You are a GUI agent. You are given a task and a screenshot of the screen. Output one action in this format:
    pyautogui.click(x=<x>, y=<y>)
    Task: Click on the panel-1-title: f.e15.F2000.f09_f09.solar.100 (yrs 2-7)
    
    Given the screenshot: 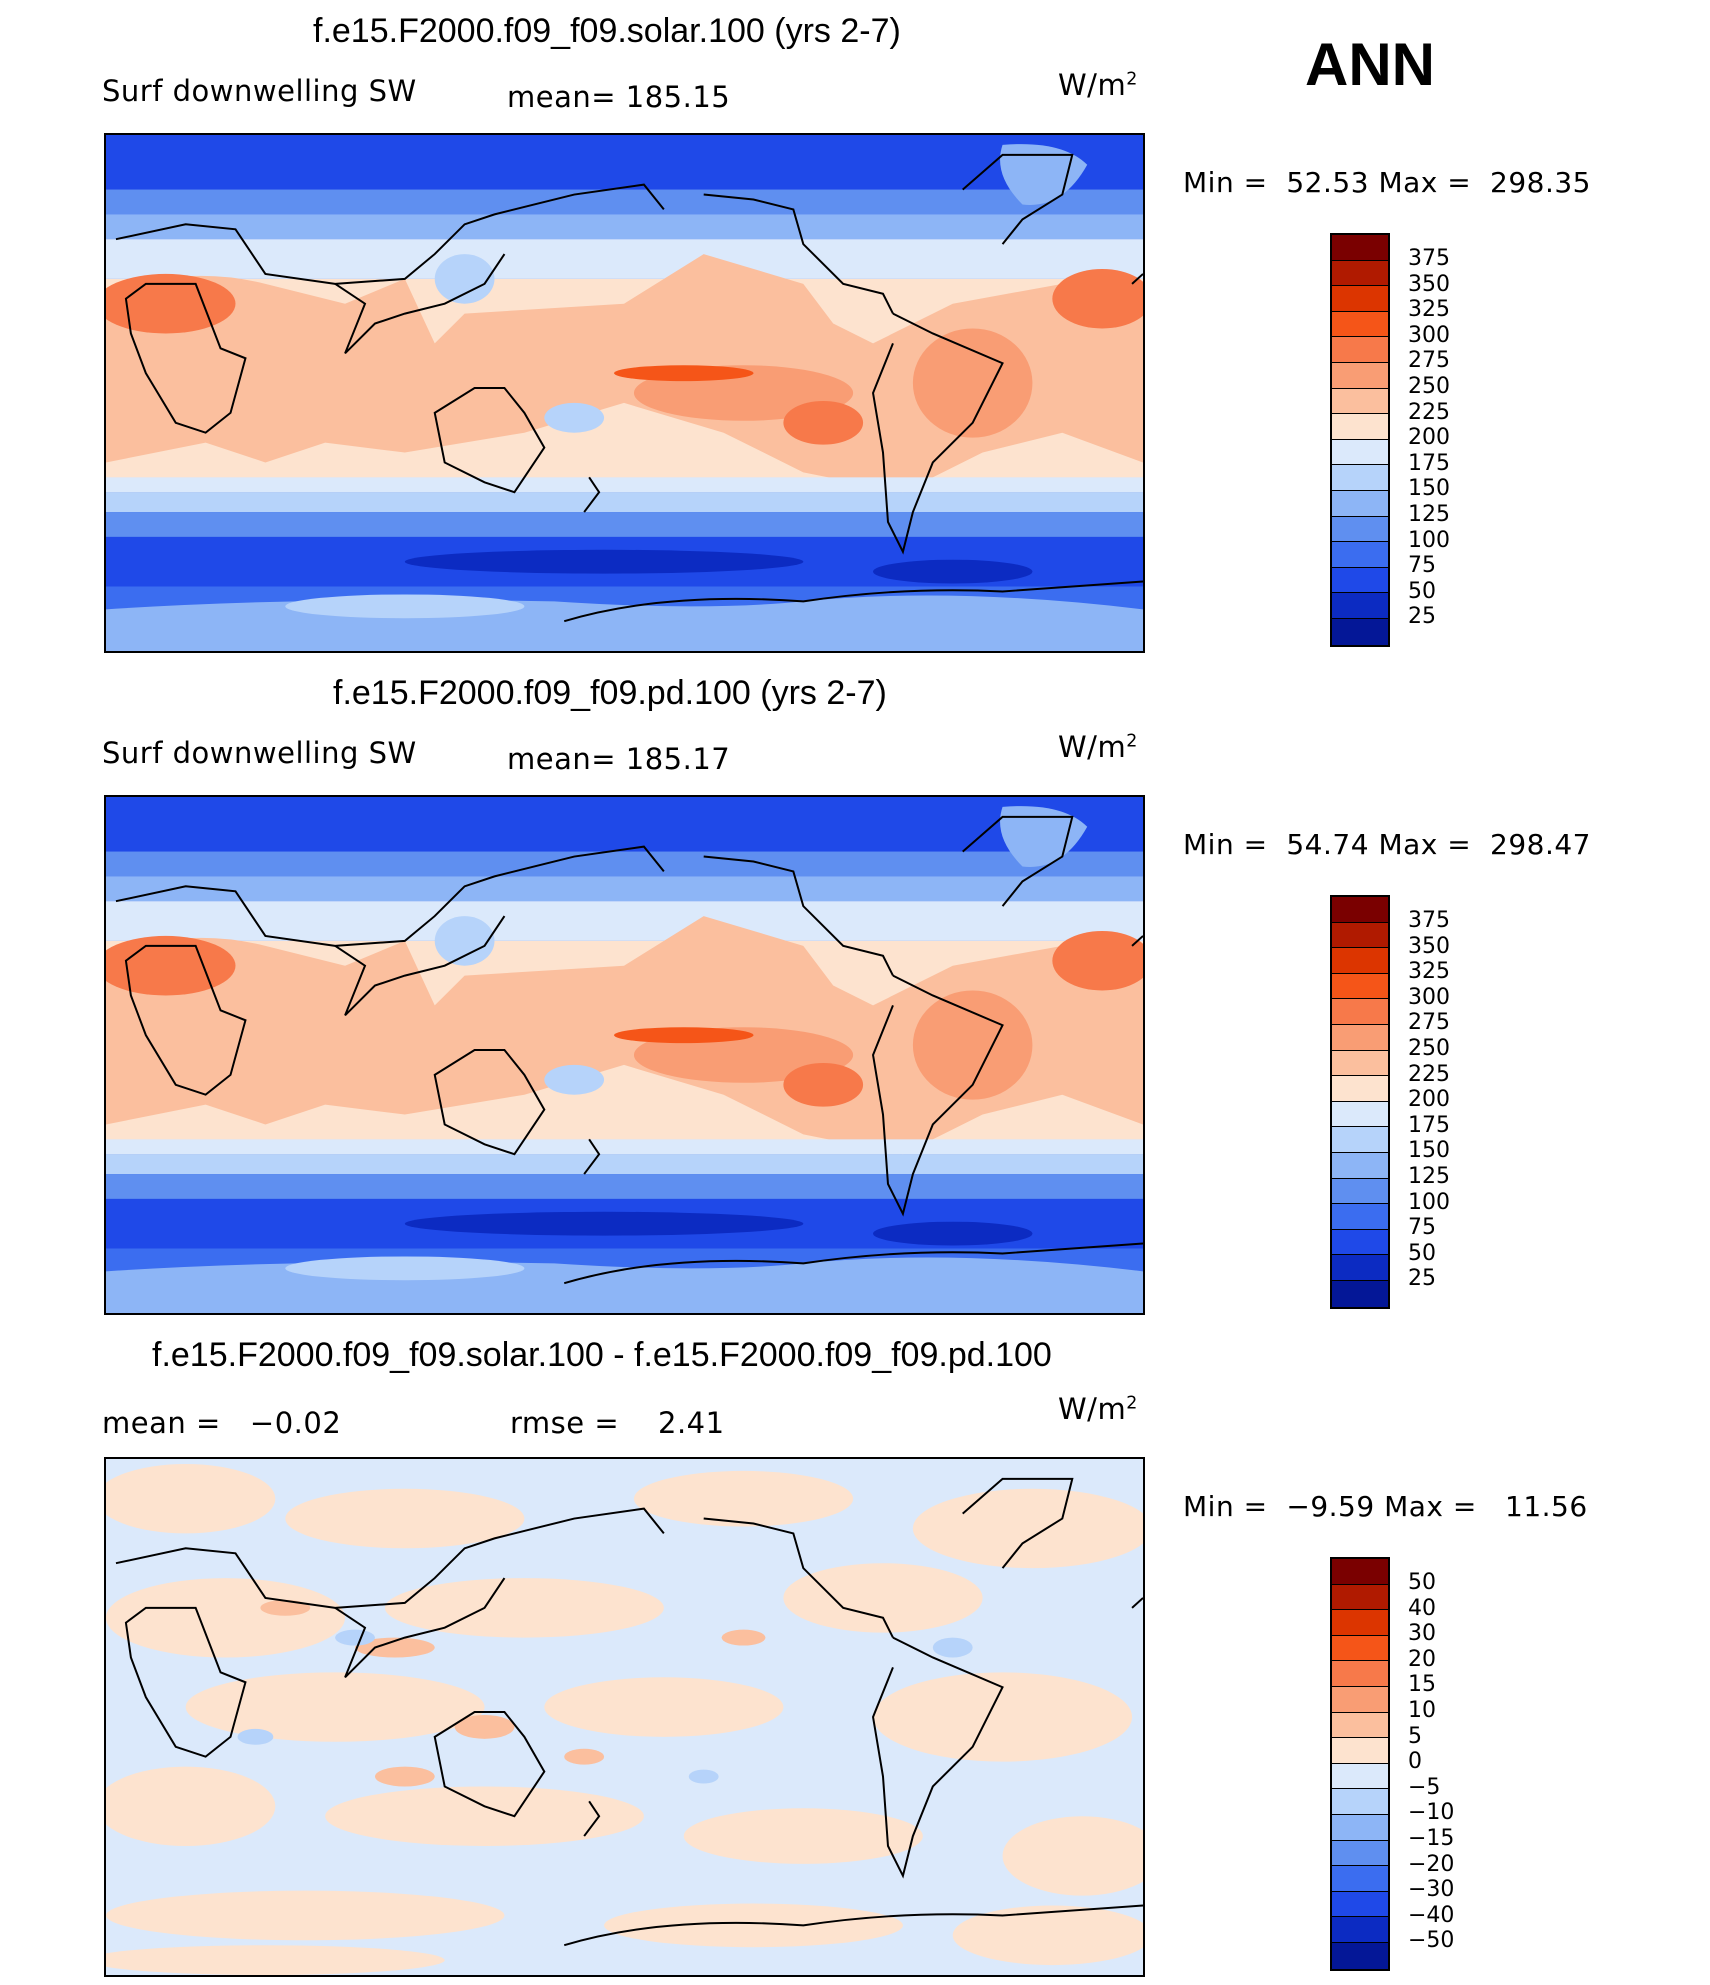 What is the action you would take?
    pyautogui.click(x=607, y=31)
    